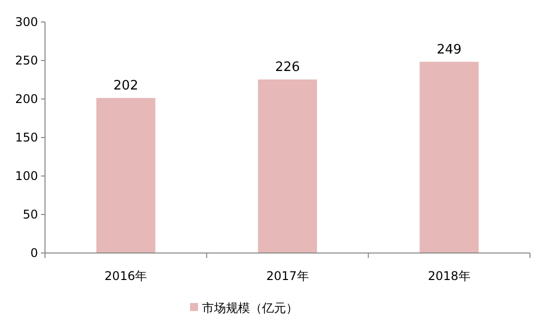 This screenshot has width=541, height=335. What do you see at coordinates (287, 67) in the screenshot?
I see `data-label: 226` at bounding box center [287, 67].